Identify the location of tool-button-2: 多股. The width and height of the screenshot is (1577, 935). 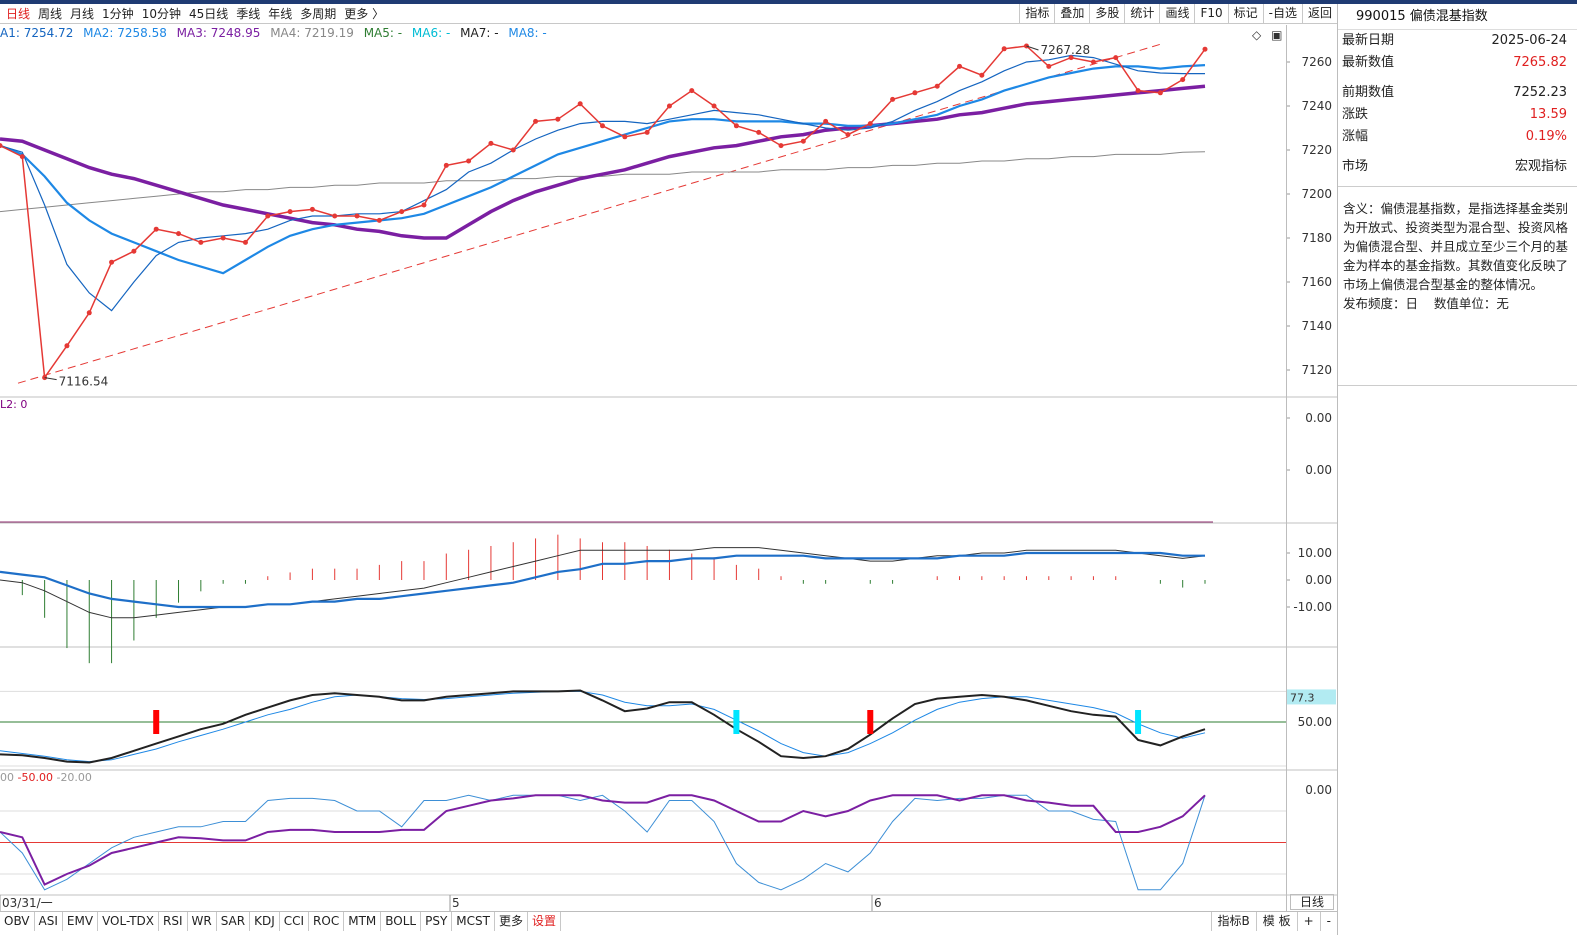
(1106, 14).